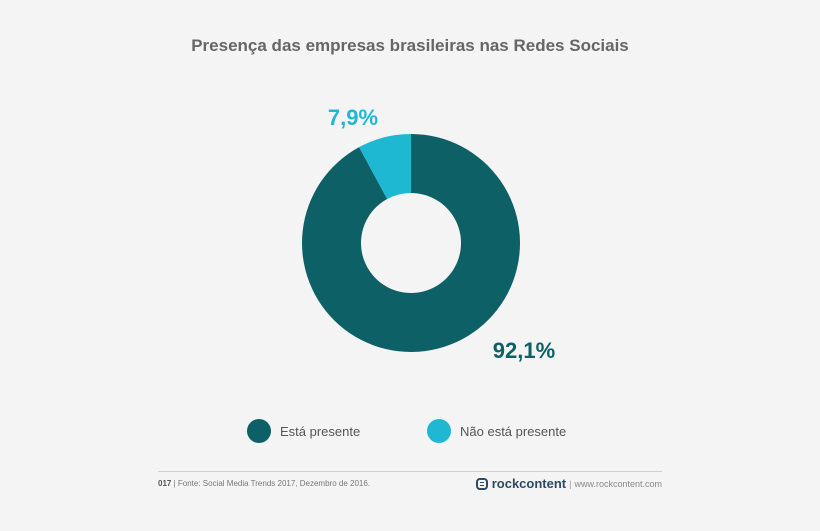 The image size is (820, 531). I want to click on value-label-esta-presente: 92,1%, so click(524, 350).